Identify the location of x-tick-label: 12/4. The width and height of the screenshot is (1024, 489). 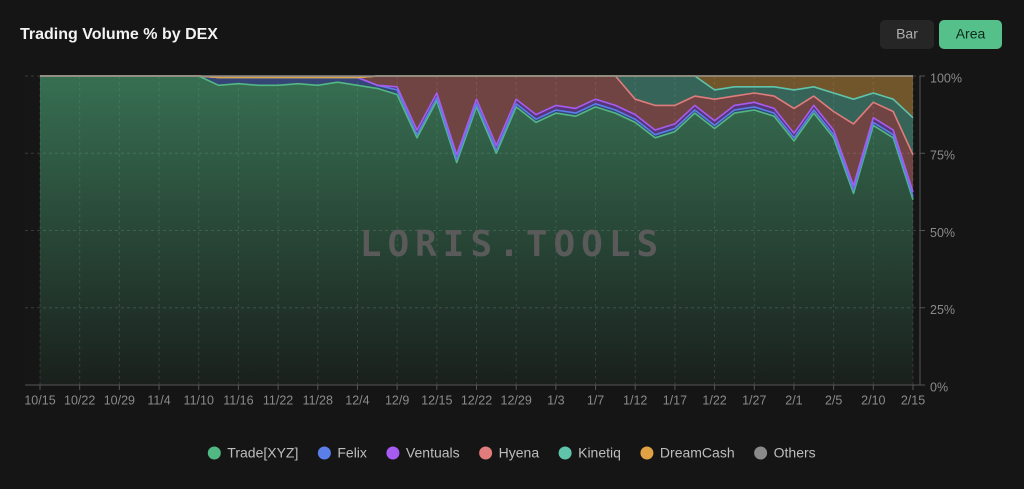
(357, 400).